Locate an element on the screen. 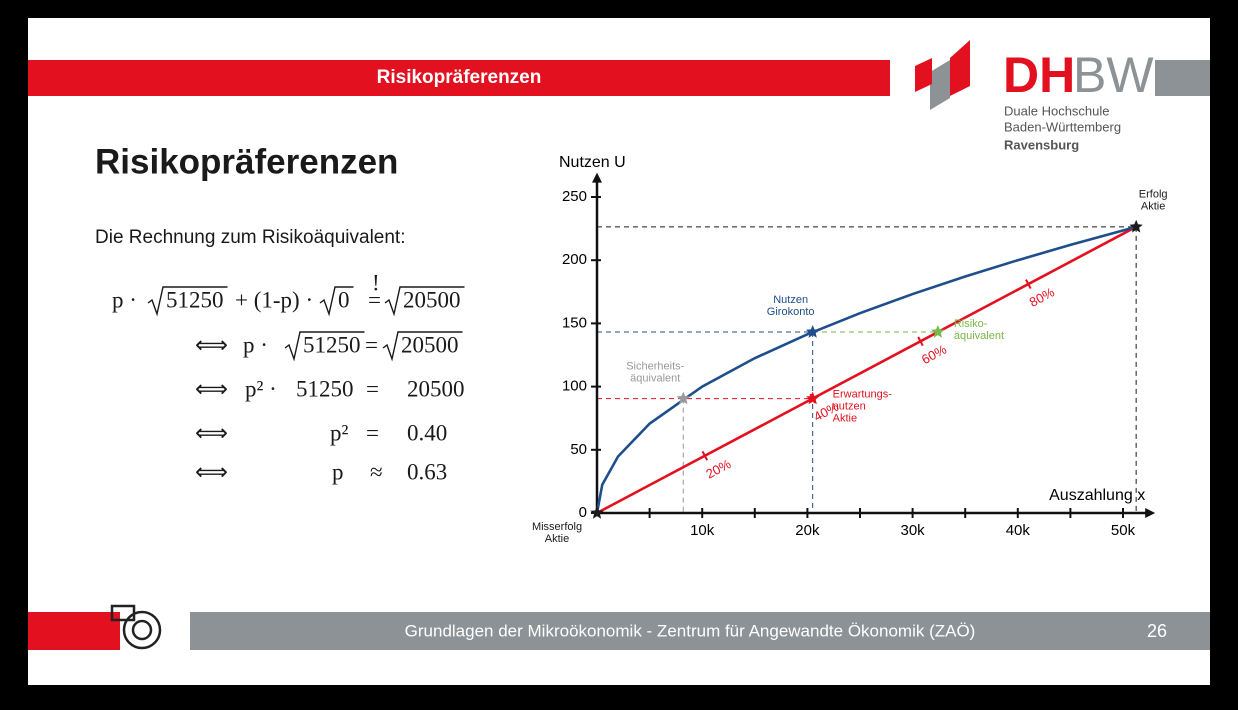  x-tick-label: 30k is located at coordinates (913, 530).